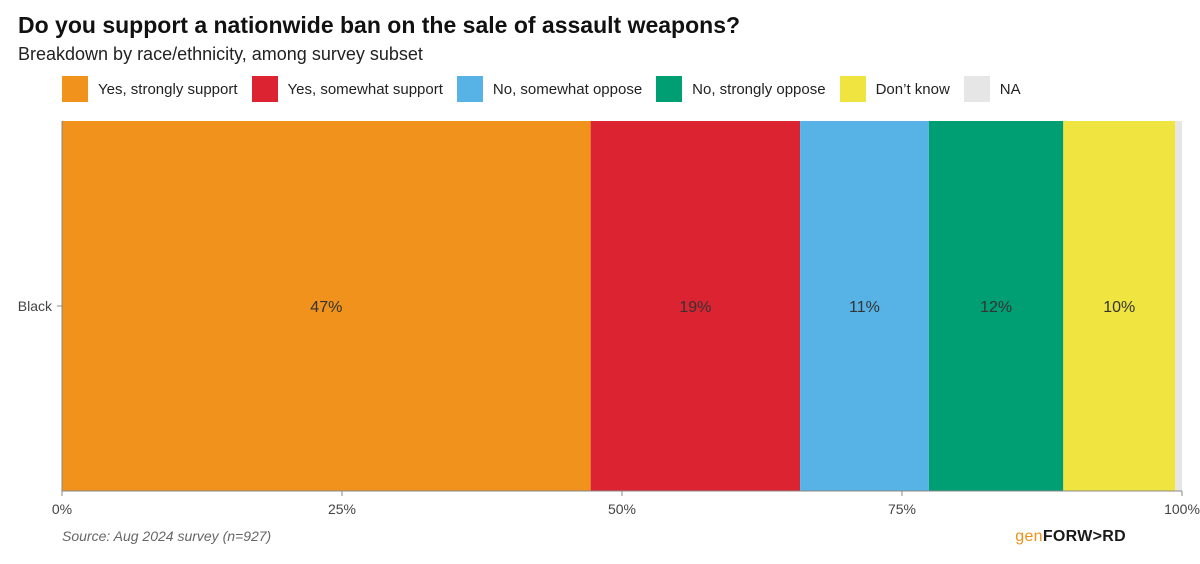 The height and width of the screenshot is (564, 1200). I want to click on data-label: 11%, so click(864, 307).